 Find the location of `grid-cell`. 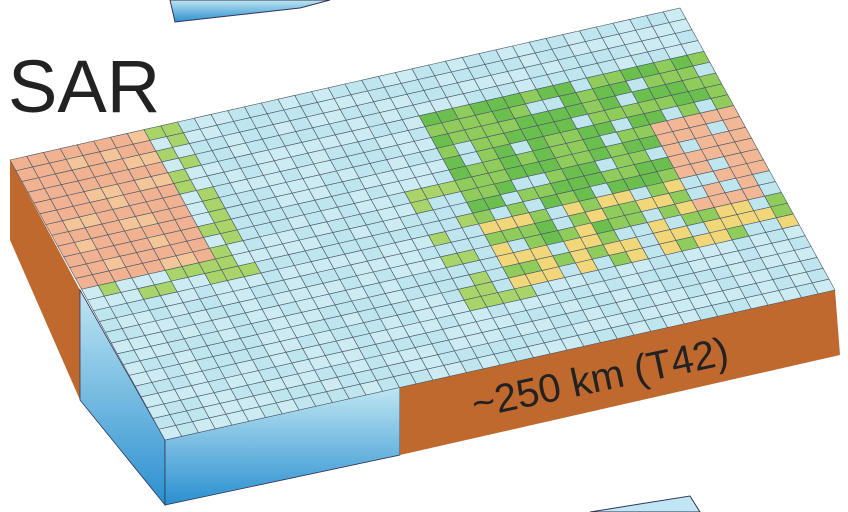

grid-cell is located at coordinates (823, 286).